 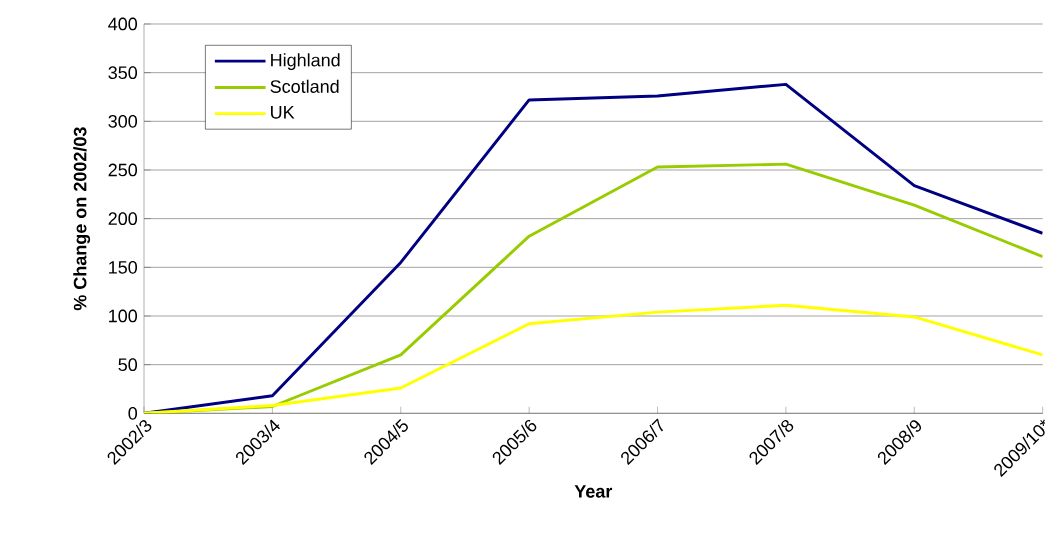 What do you see at coordinates (123, 121) in the screenshot?
I see `y-tick-label: 300` at bounding box center [123, 121].